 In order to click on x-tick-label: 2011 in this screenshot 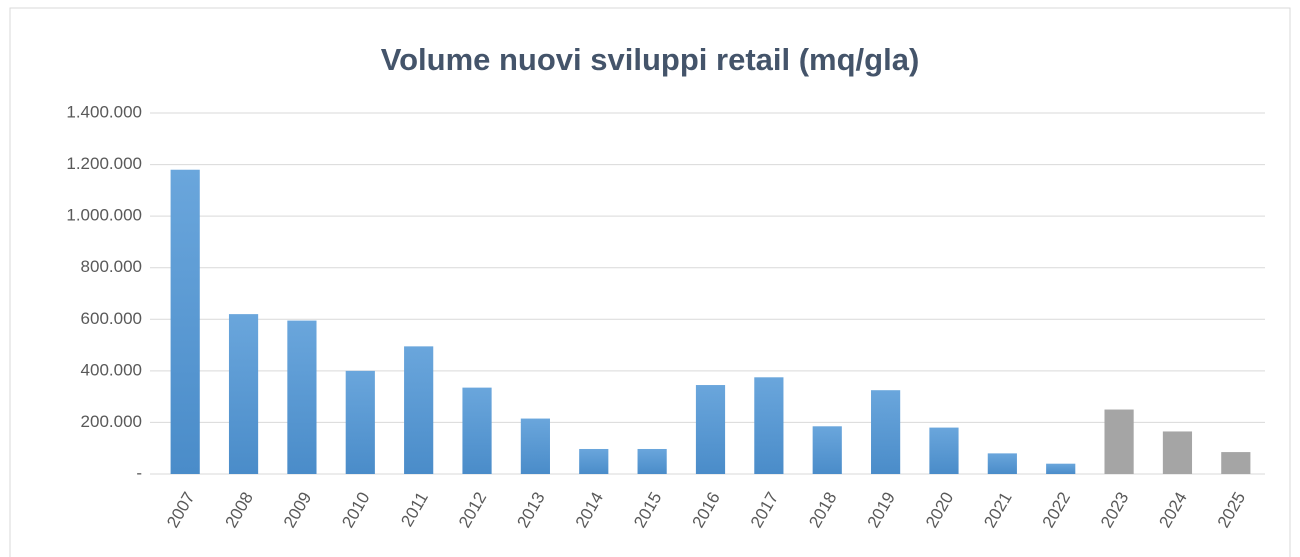, I will do `click(414, 509)`.